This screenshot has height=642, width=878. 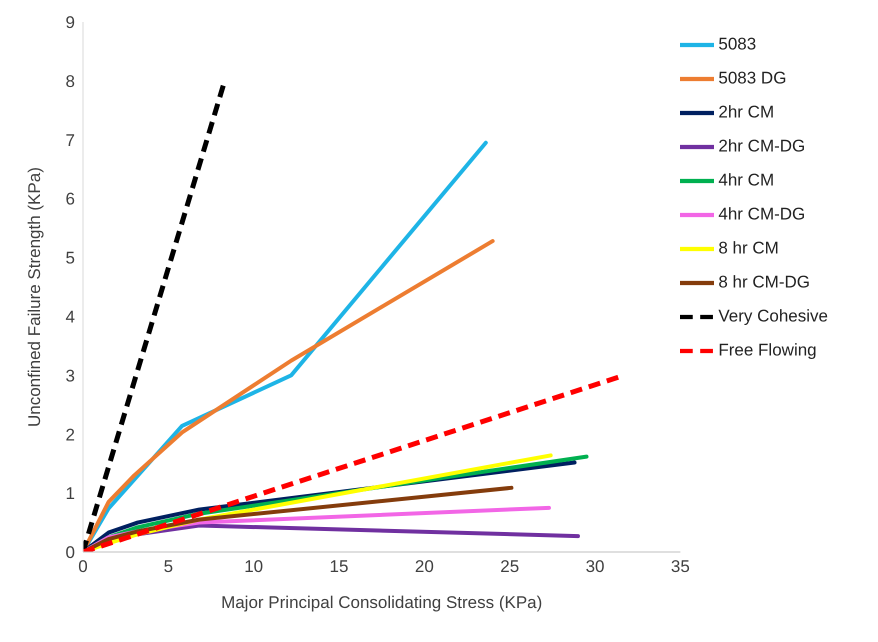 What do you see at coordinates (34, 297) in the screenshot?
I see `y-axis-title: Unconfined Failure Strength (KPa)` at bounding box center [34, 297].